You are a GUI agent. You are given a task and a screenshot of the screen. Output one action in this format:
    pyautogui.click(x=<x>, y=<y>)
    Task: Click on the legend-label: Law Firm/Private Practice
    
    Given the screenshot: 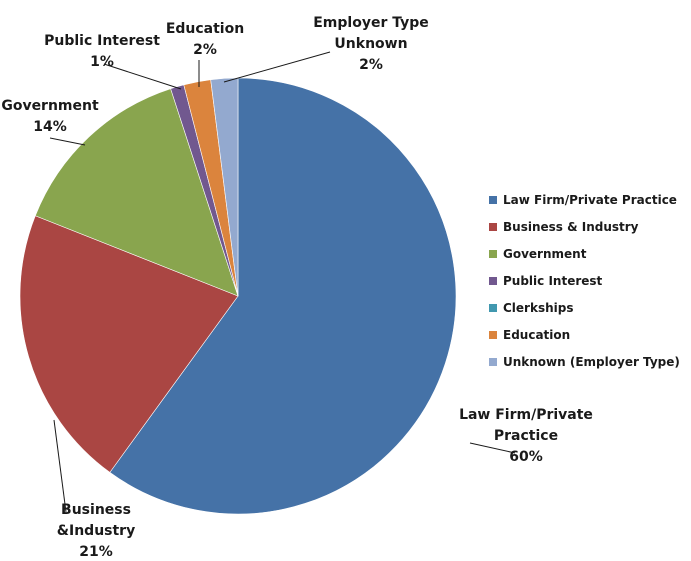 What is the action you would take?
    pyautogui.click(x=590, y=200)
    